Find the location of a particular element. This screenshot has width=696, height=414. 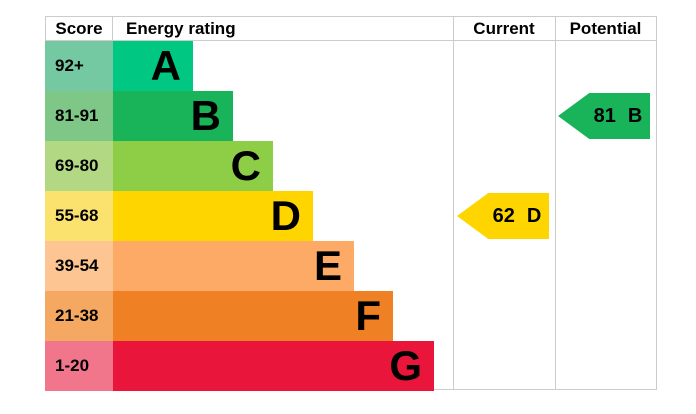

band-bar-d: D is located at coordinates (213, 216).